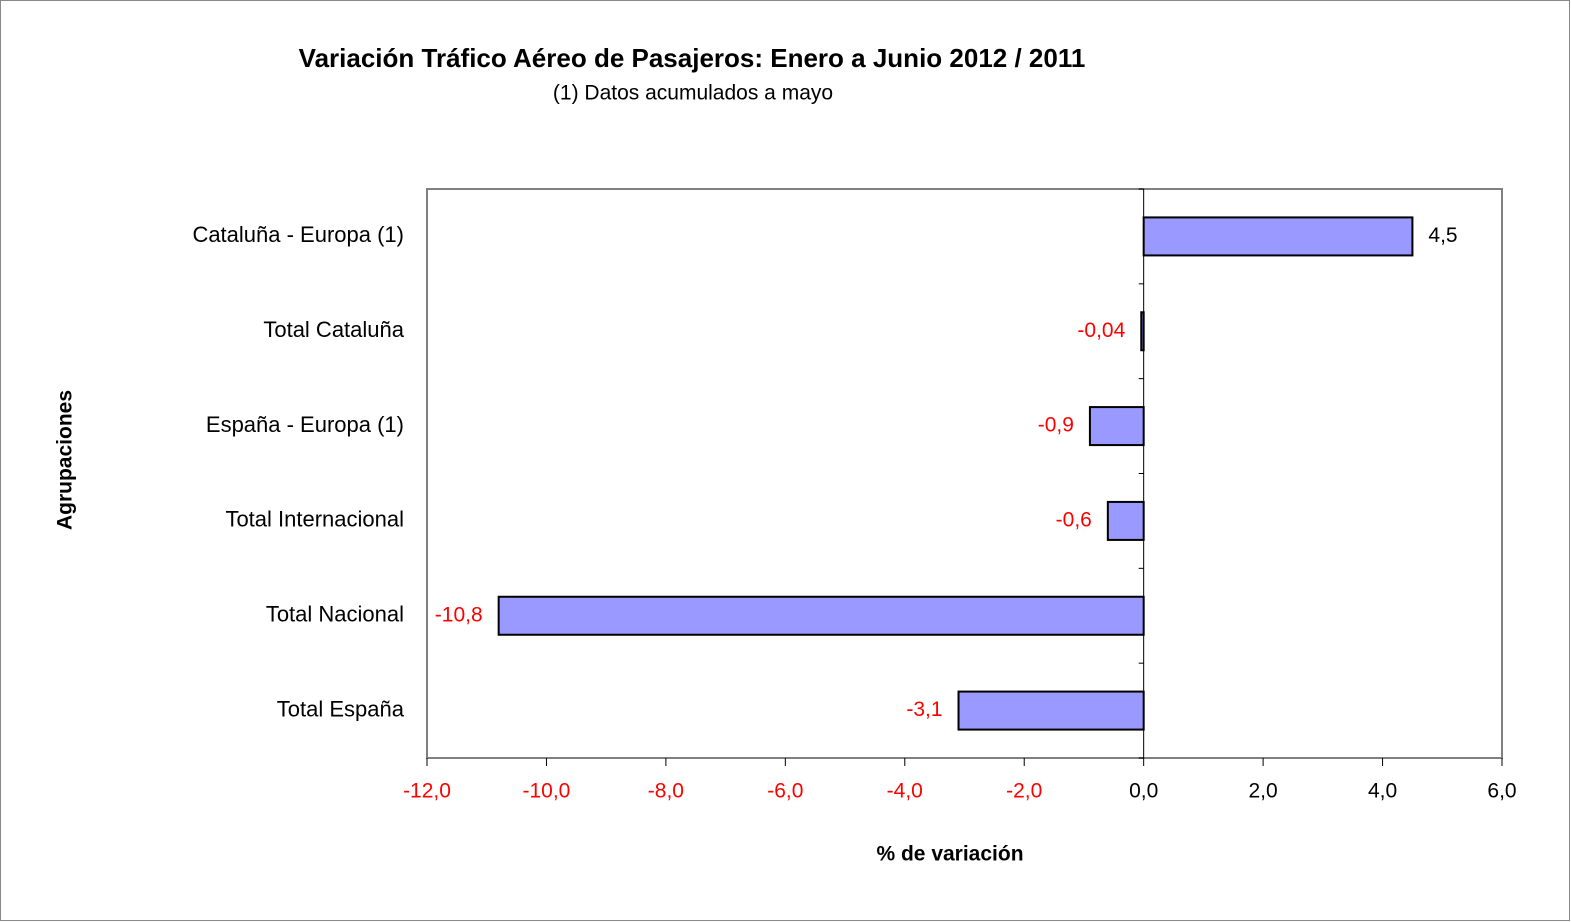 This screenshot has height=922, width=1571. What do you see at coordinates (547, 791) in the screenshot?
I see `x-tick-label: -10,0` at bounding box center [547, 791].